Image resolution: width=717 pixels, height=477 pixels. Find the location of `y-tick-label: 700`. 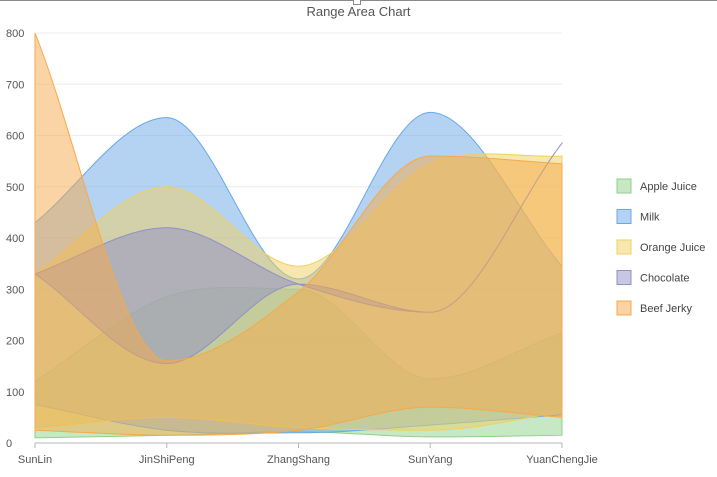

y-tick-label: 700 is located at coordinates (15, 85).